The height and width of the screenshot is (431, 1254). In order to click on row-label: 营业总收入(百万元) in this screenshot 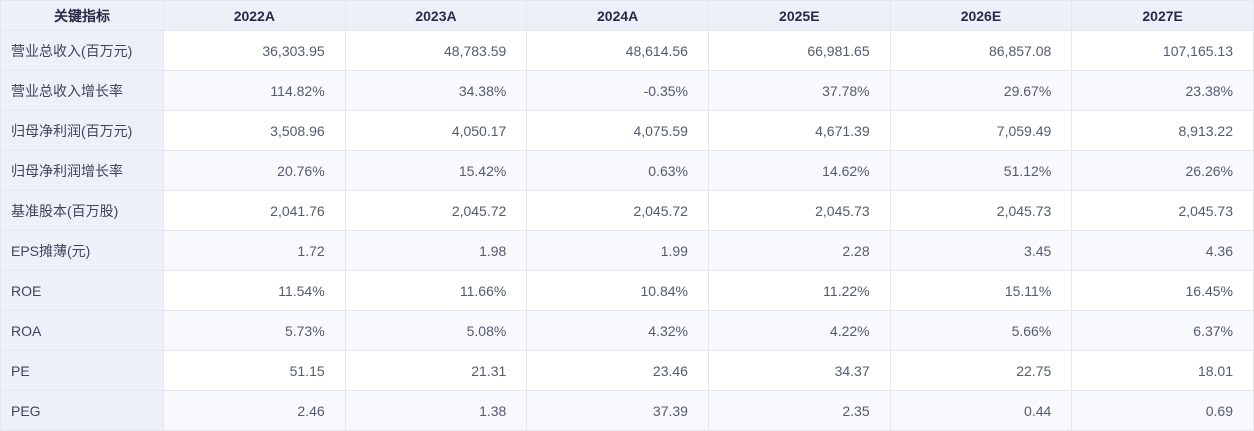, I will do `click(82, 50)`.